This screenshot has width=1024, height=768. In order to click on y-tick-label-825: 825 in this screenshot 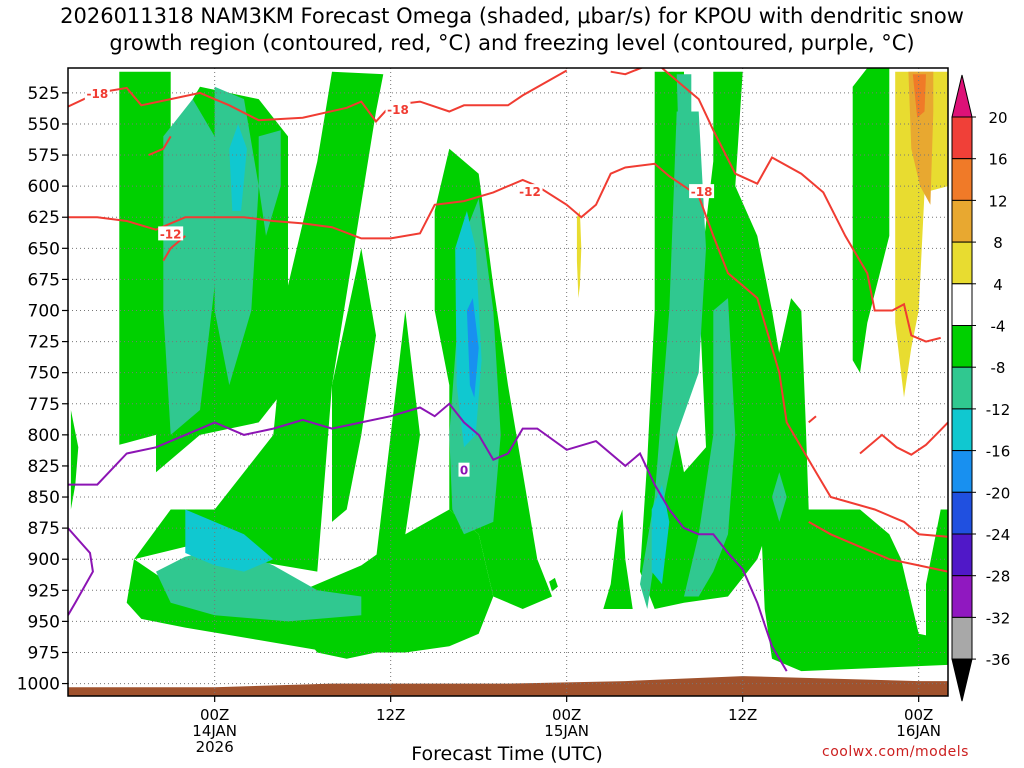, I will do `click(44, 467)`.